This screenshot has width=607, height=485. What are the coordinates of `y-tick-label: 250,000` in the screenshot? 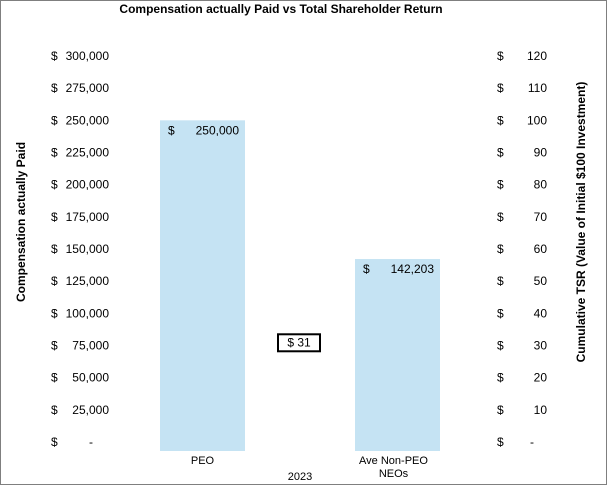 It's located at (88, 120).